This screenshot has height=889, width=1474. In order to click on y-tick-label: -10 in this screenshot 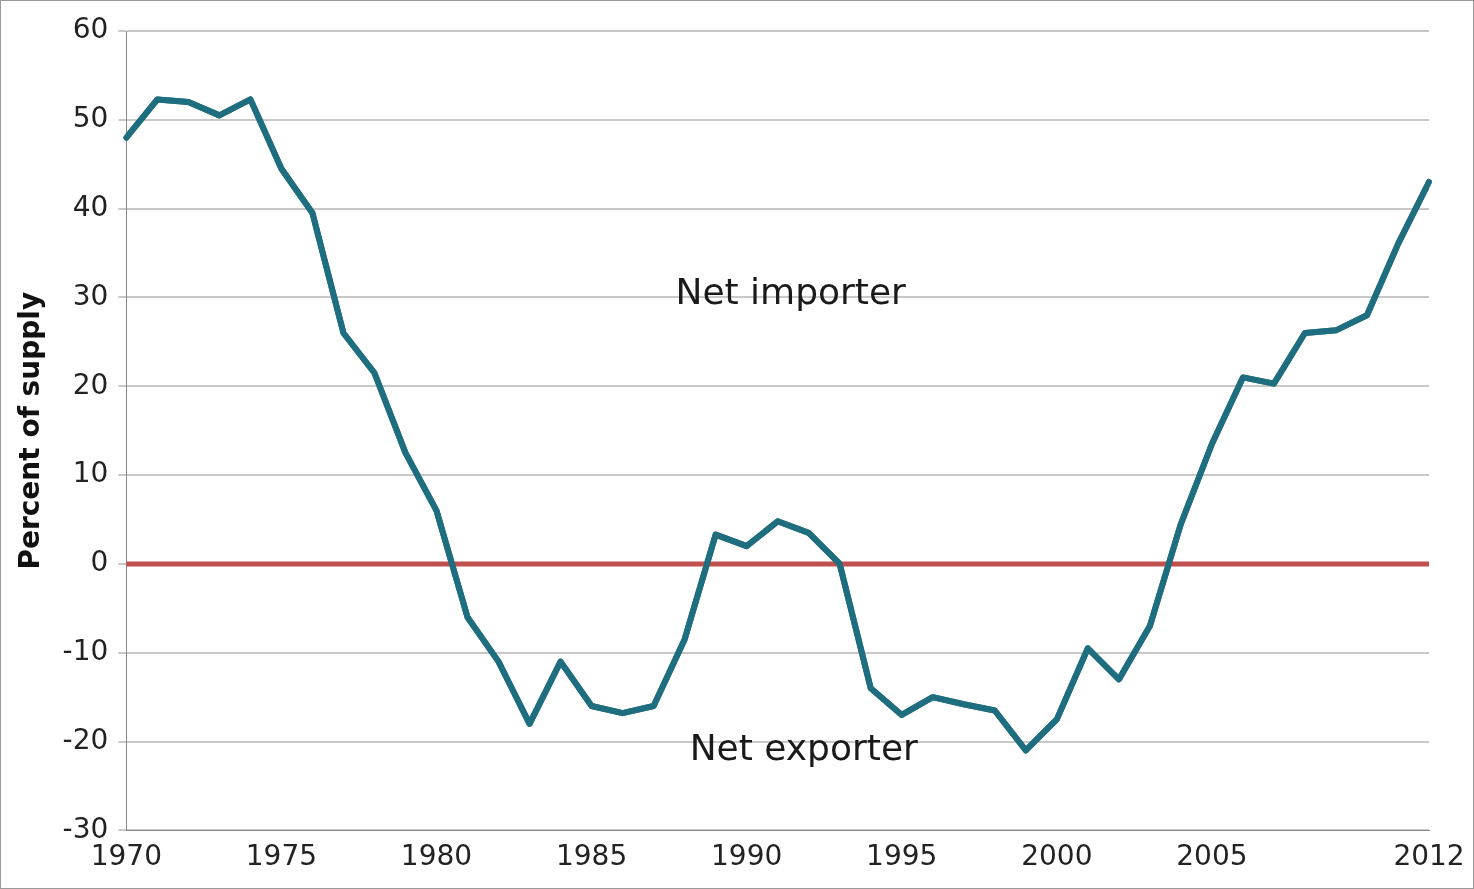, I will do `click(85, 651)`.